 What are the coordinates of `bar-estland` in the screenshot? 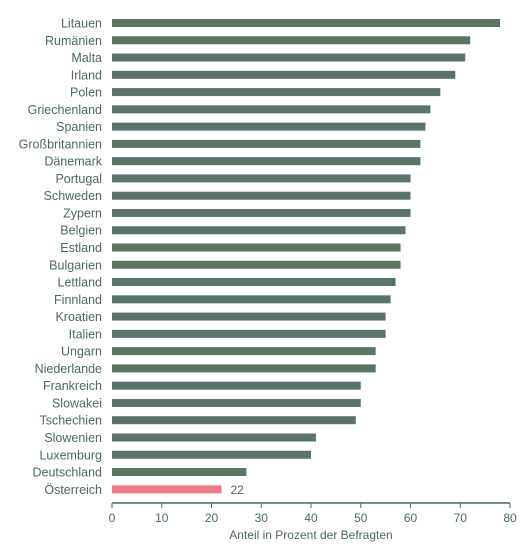 It's located at (256, 247).